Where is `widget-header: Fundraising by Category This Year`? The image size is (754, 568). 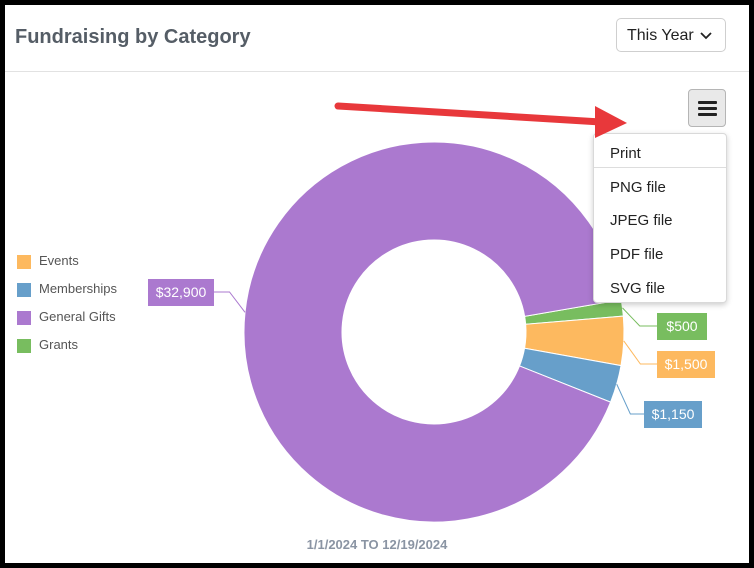 widget-header: Fundraising by Category This Year is located at coordinates (377, 38).